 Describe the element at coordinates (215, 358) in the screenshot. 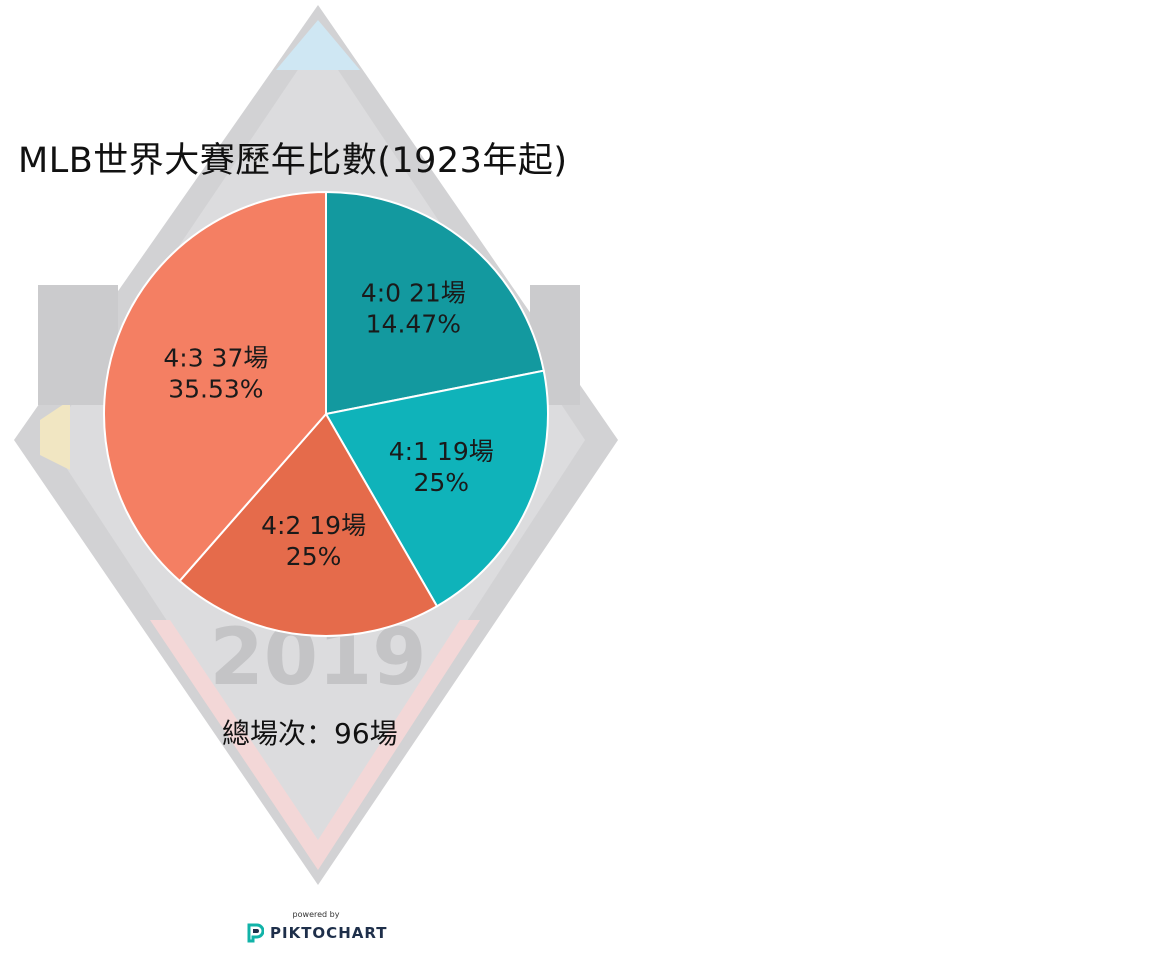

I see `slice-games-label: 4:3 37場` at that location.